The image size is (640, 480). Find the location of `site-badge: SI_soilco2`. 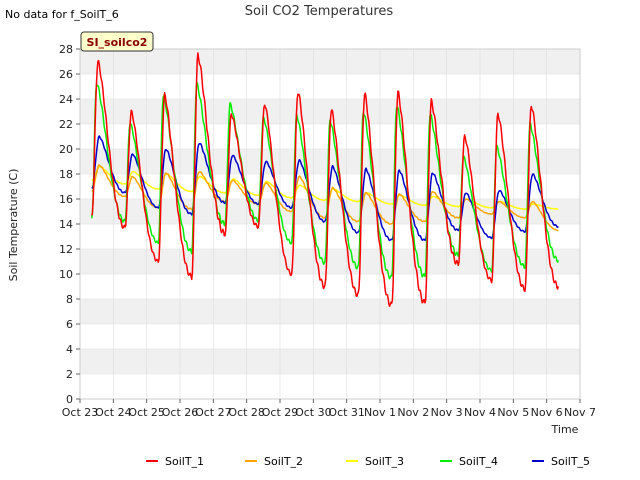

site-badge: SI_soilco2 is located at coordinates (117, 41).